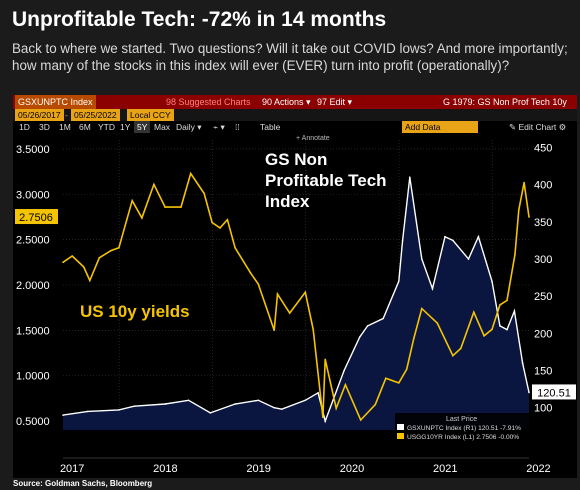 The image size is (580, 490). I want to click on right-axis-tick-label: 100, so click(543, 409).